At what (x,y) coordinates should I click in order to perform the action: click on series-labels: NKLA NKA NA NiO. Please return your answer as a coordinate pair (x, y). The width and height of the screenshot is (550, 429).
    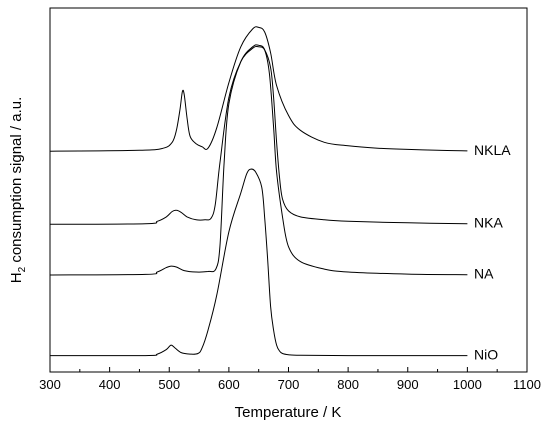
    Looking at the image, I should click on (492, 252).